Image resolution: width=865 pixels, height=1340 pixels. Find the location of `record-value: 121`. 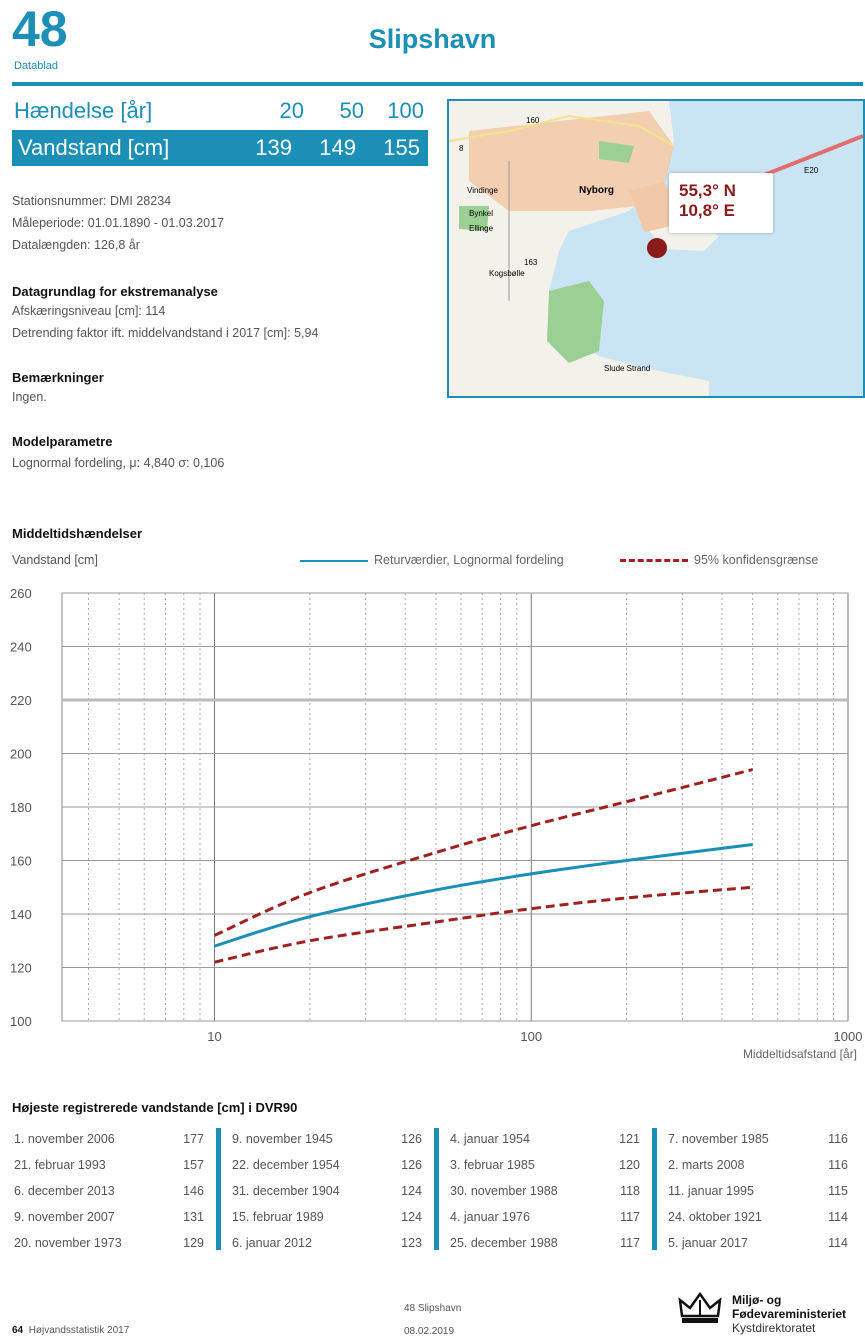

record-value: 121 is located at coordinates (629, 1139).